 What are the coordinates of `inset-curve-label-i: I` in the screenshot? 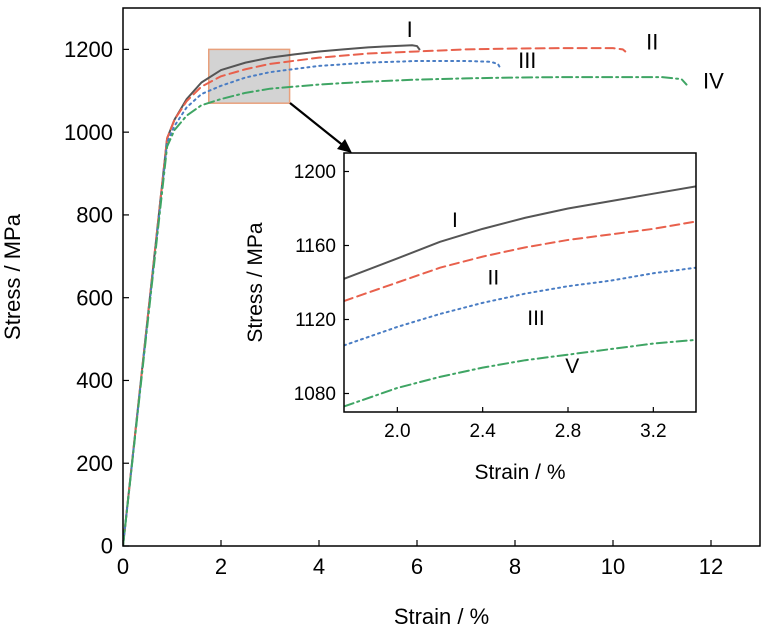 It's located at (455, 220).